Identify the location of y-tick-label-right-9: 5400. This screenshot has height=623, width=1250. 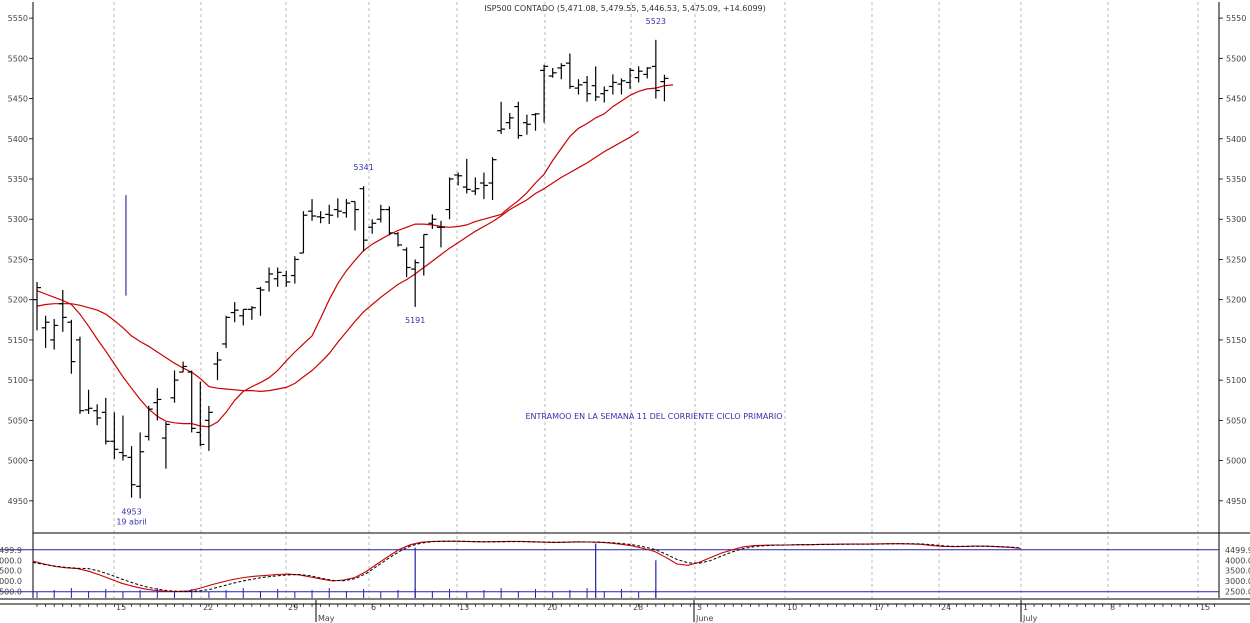
(1236, 139).